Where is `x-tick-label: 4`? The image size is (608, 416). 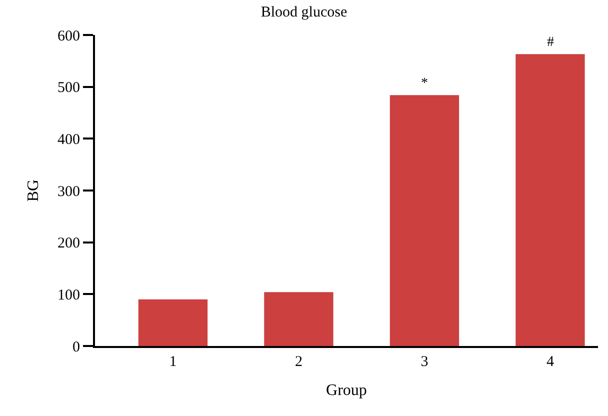
x-tick-label: 4 is located at coordinates (550, 362).